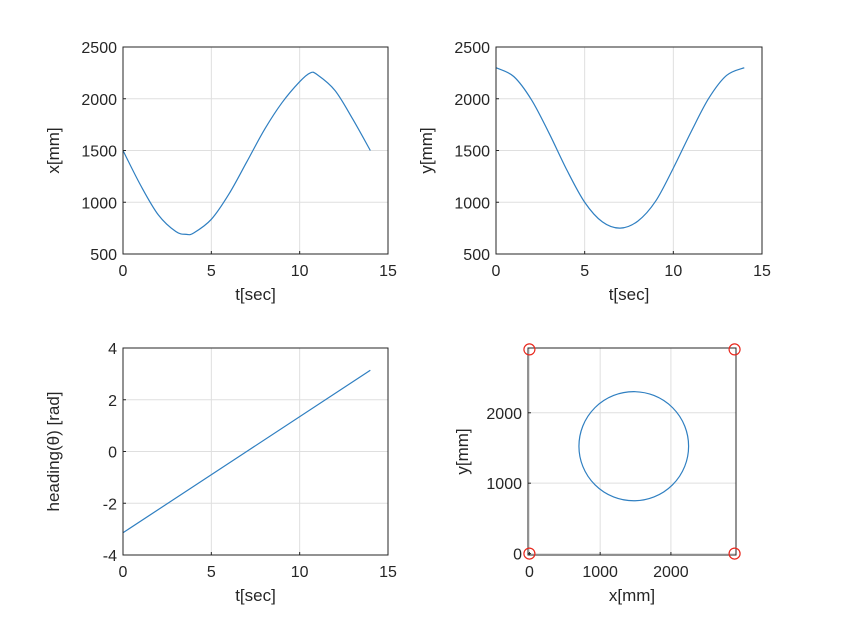  What do you see at coordinates (600, 572) in the screenshot?
I see `x-tick-label: 1000` at bounding box center [600, 572].